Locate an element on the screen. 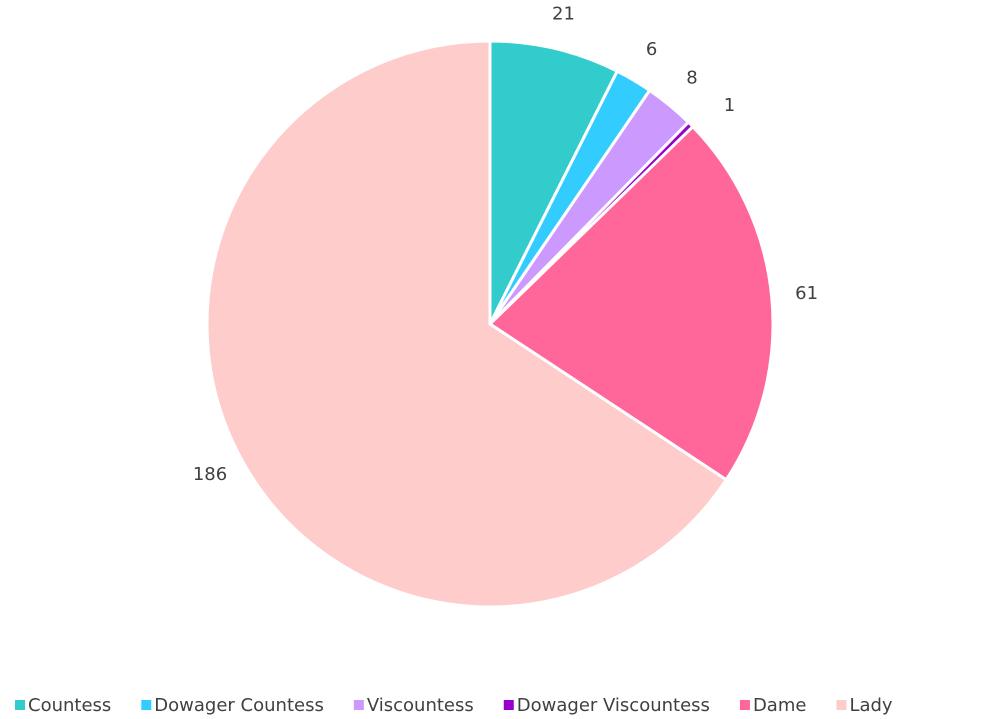 This screenshot has height=719, width=985. data-label: 1 is located at coordinates (729, 105).